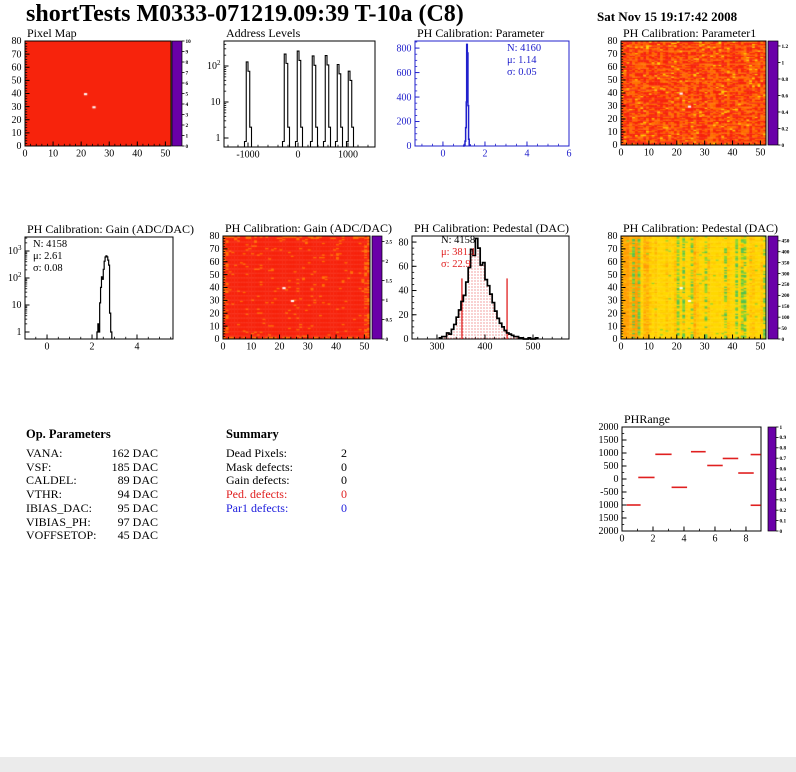 The width and height of the screenshot is (796, 772). Describe the element at coordinates (609, 427) in the screenshot. I see `svg-text: 2000` at that location.